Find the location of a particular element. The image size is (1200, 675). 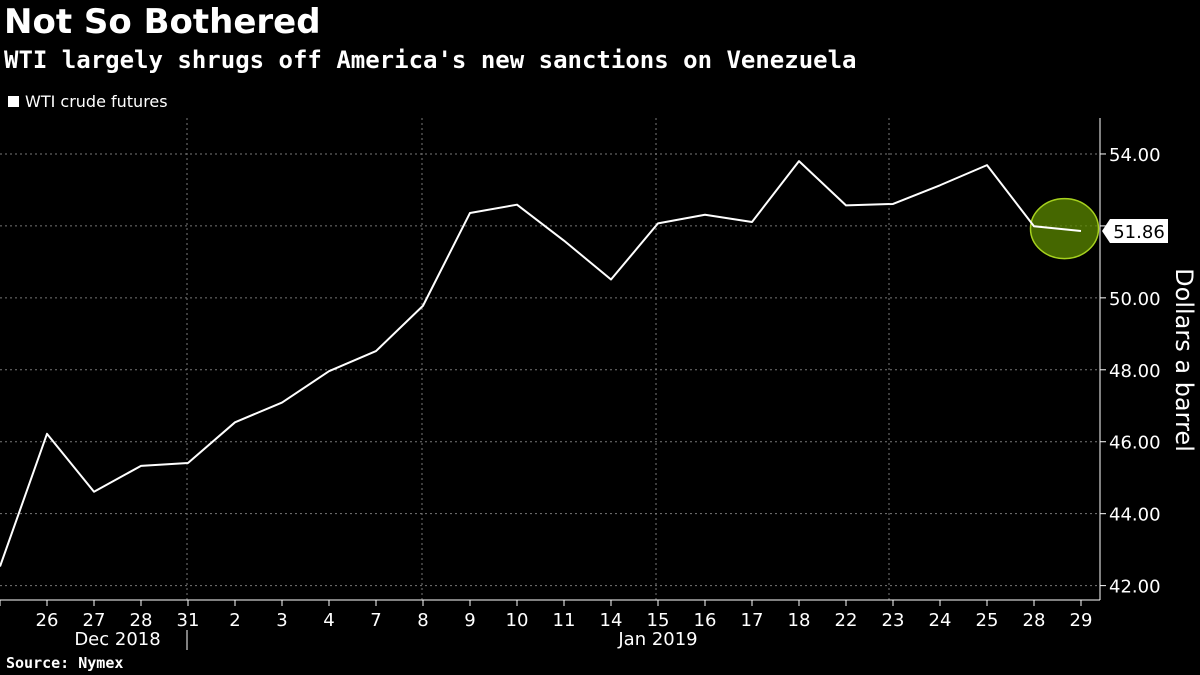

x-tick-label: 25 is located at coordinates (987, 620).